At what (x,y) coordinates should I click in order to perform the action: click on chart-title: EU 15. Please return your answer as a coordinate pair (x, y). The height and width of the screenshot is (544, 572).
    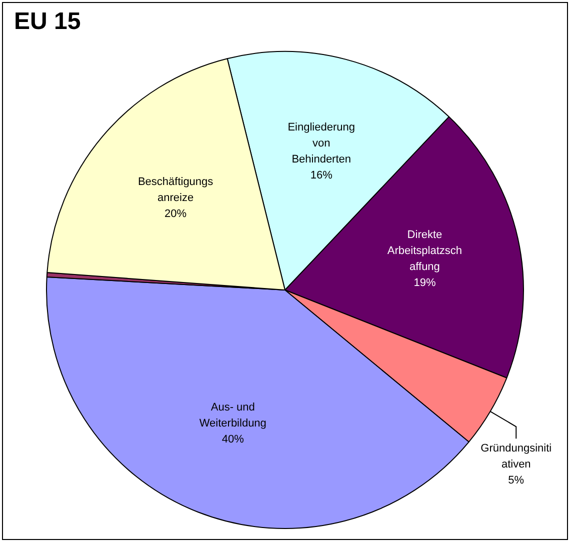
    Looking at the image, I should click on (47, 22).